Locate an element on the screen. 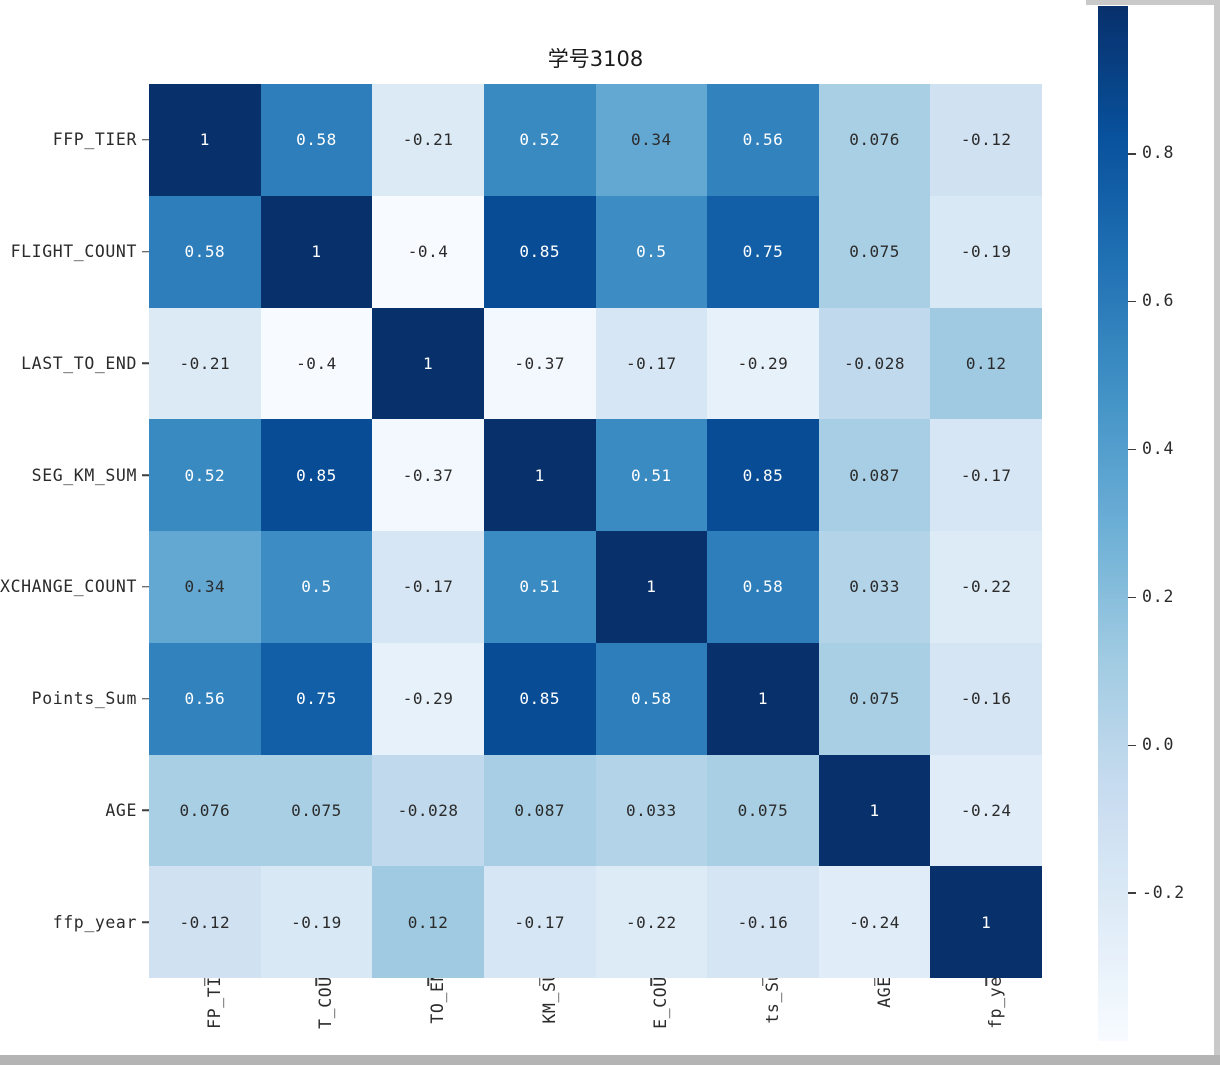 This screenshot has width=1220, height=1065. y-axis-tick-2: LAST_TO_END is located at coordinates (74, 364).